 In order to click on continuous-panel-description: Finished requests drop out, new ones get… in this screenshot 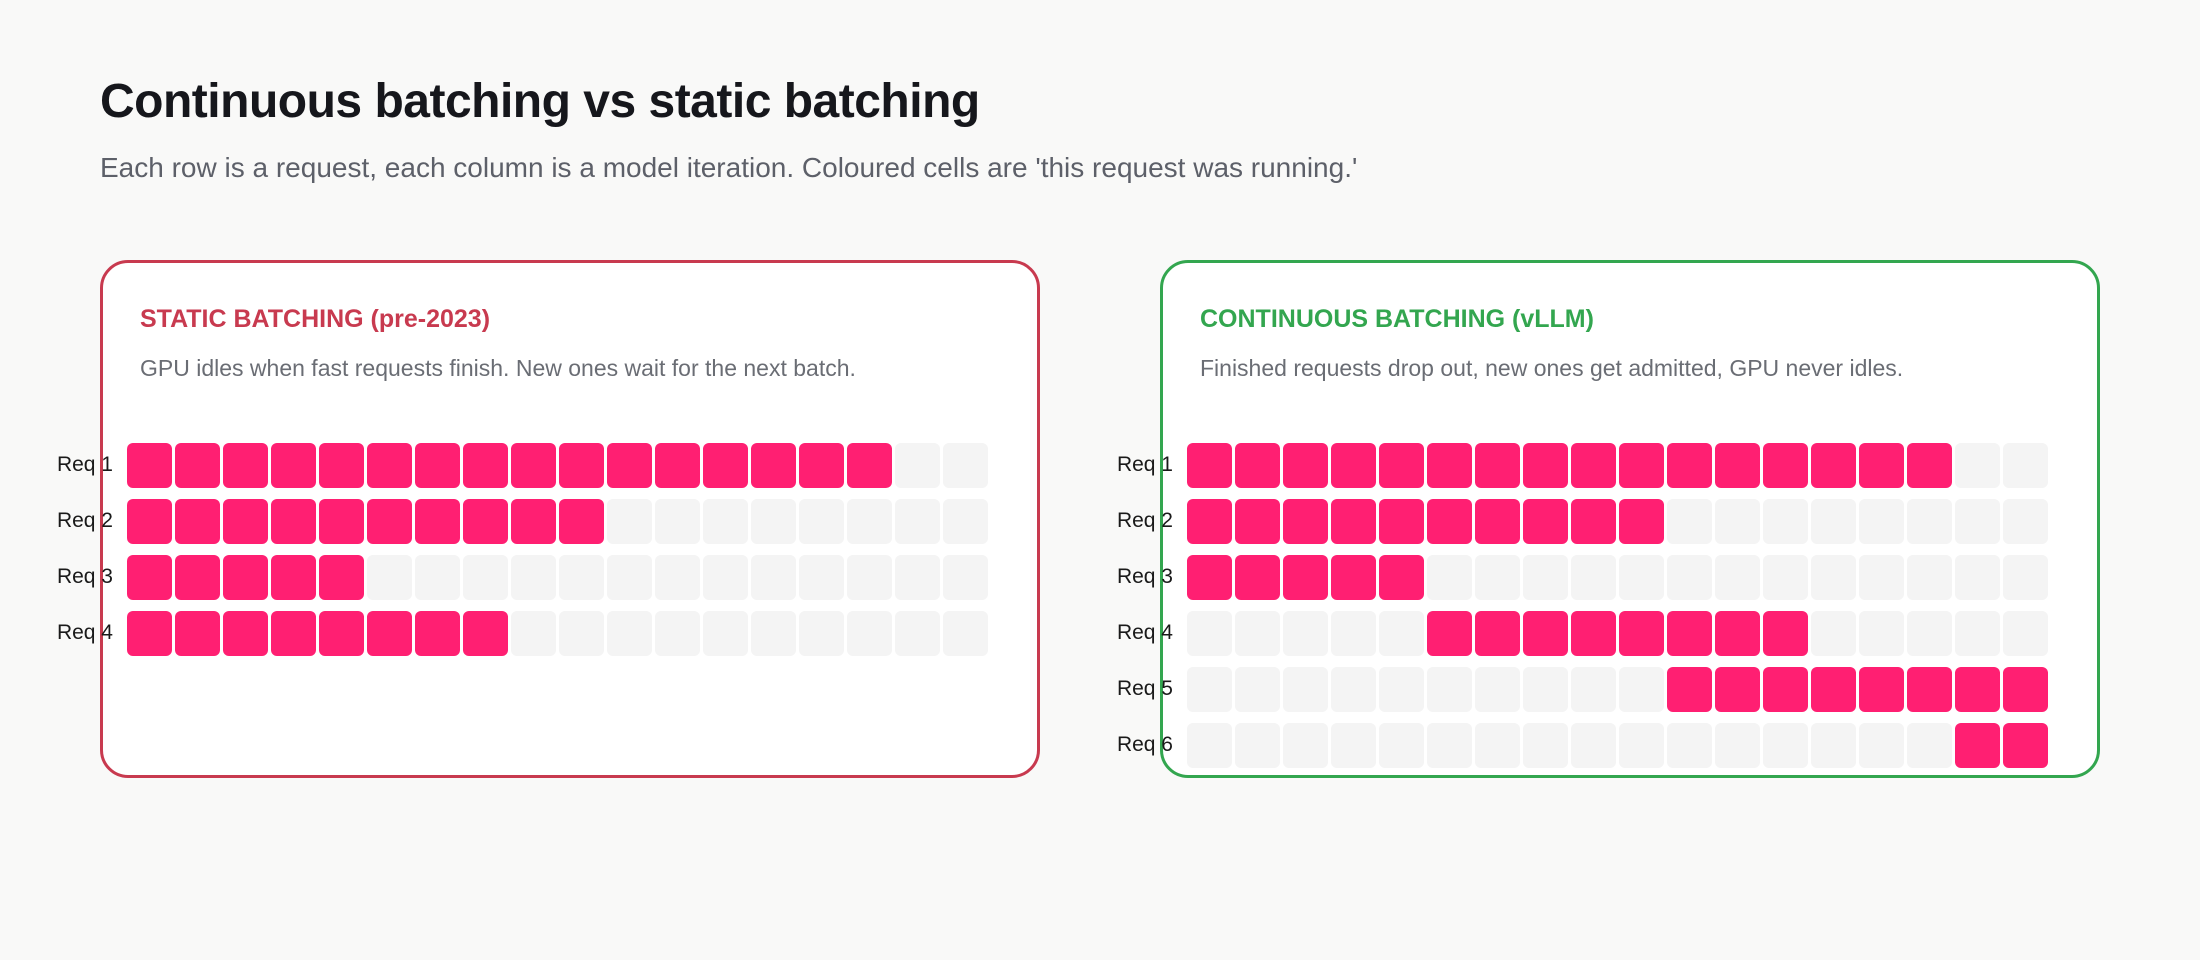, I will do `click(1552, 368)`.